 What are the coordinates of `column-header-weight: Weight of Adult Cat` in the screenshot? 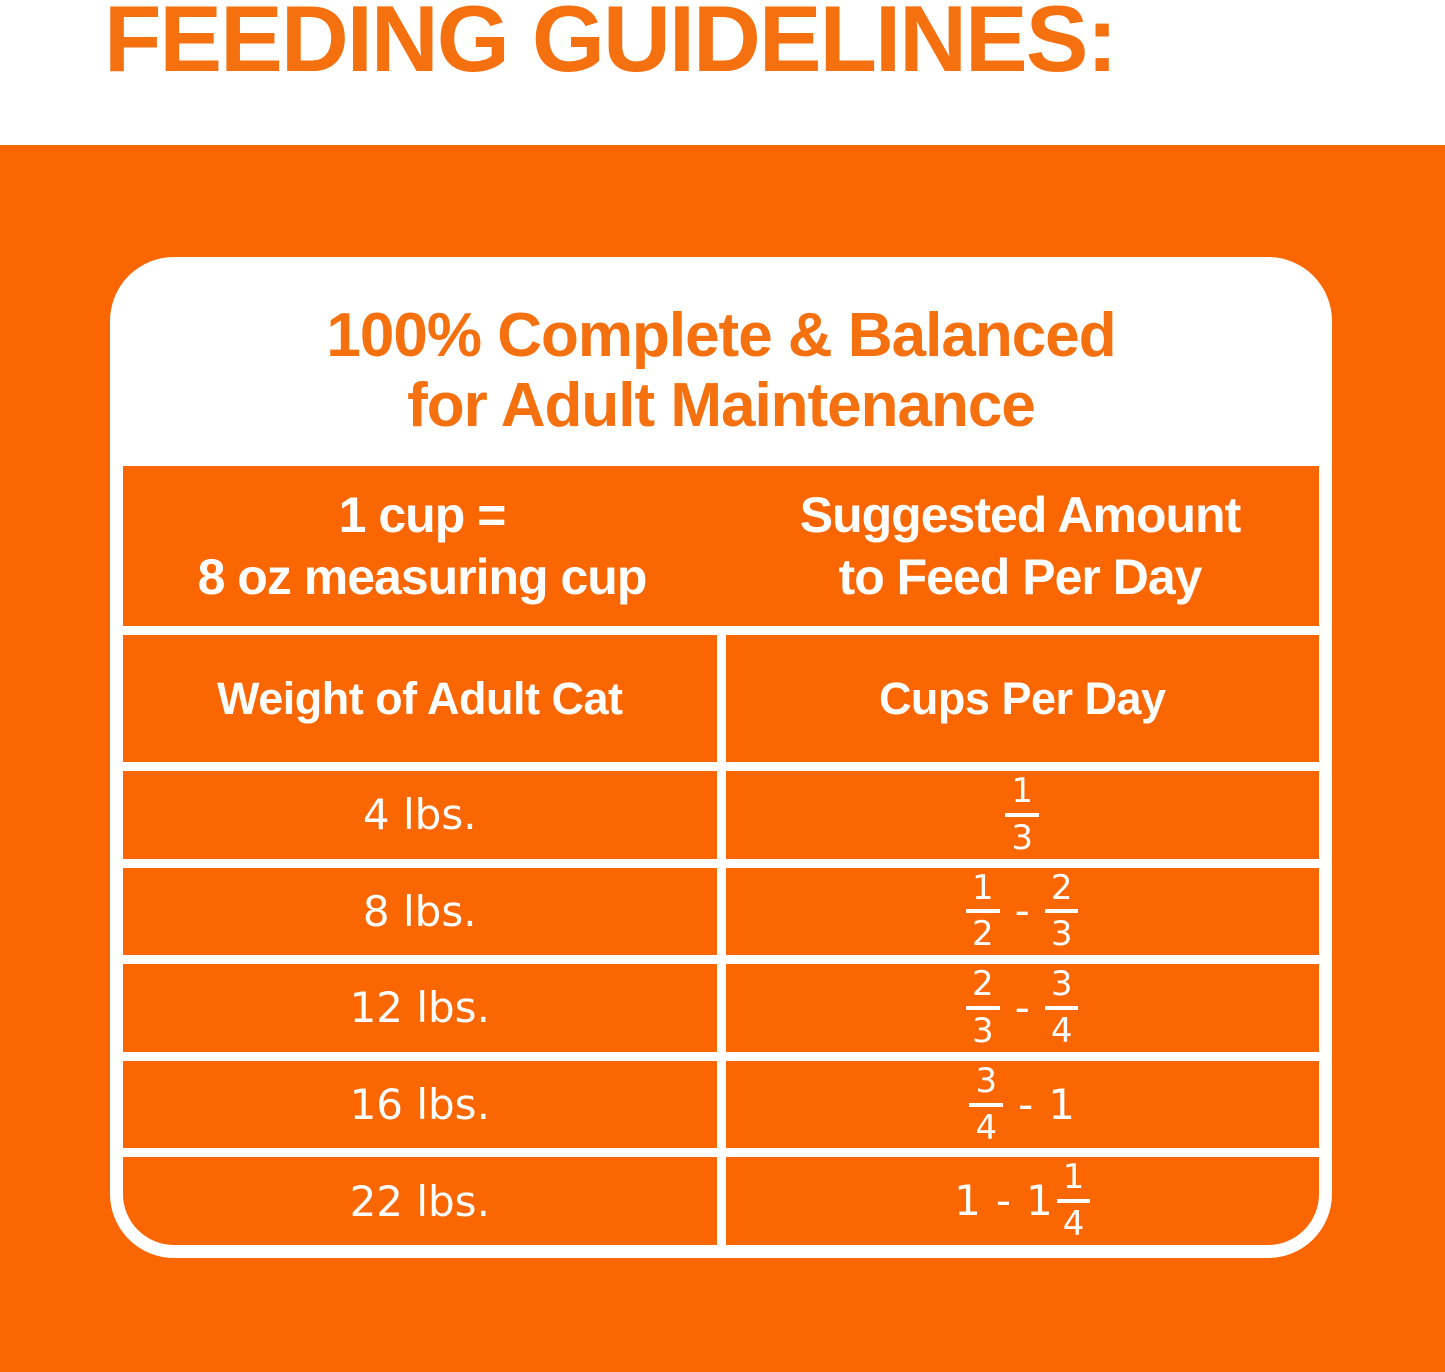 It's located at (420, 698).